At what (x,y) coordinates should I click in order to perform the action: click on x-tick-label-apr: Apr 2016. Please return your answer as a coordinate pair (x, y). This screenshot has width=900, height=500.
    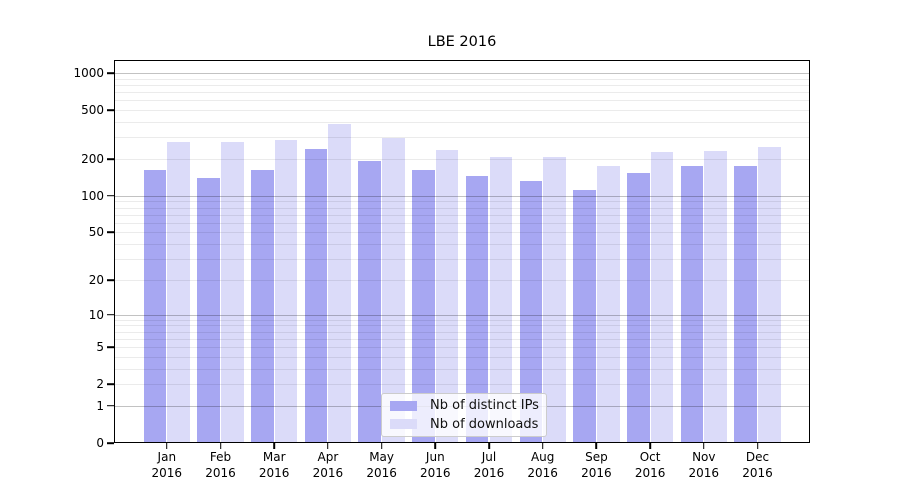
    Looking at the image, I should click on (328, 465).